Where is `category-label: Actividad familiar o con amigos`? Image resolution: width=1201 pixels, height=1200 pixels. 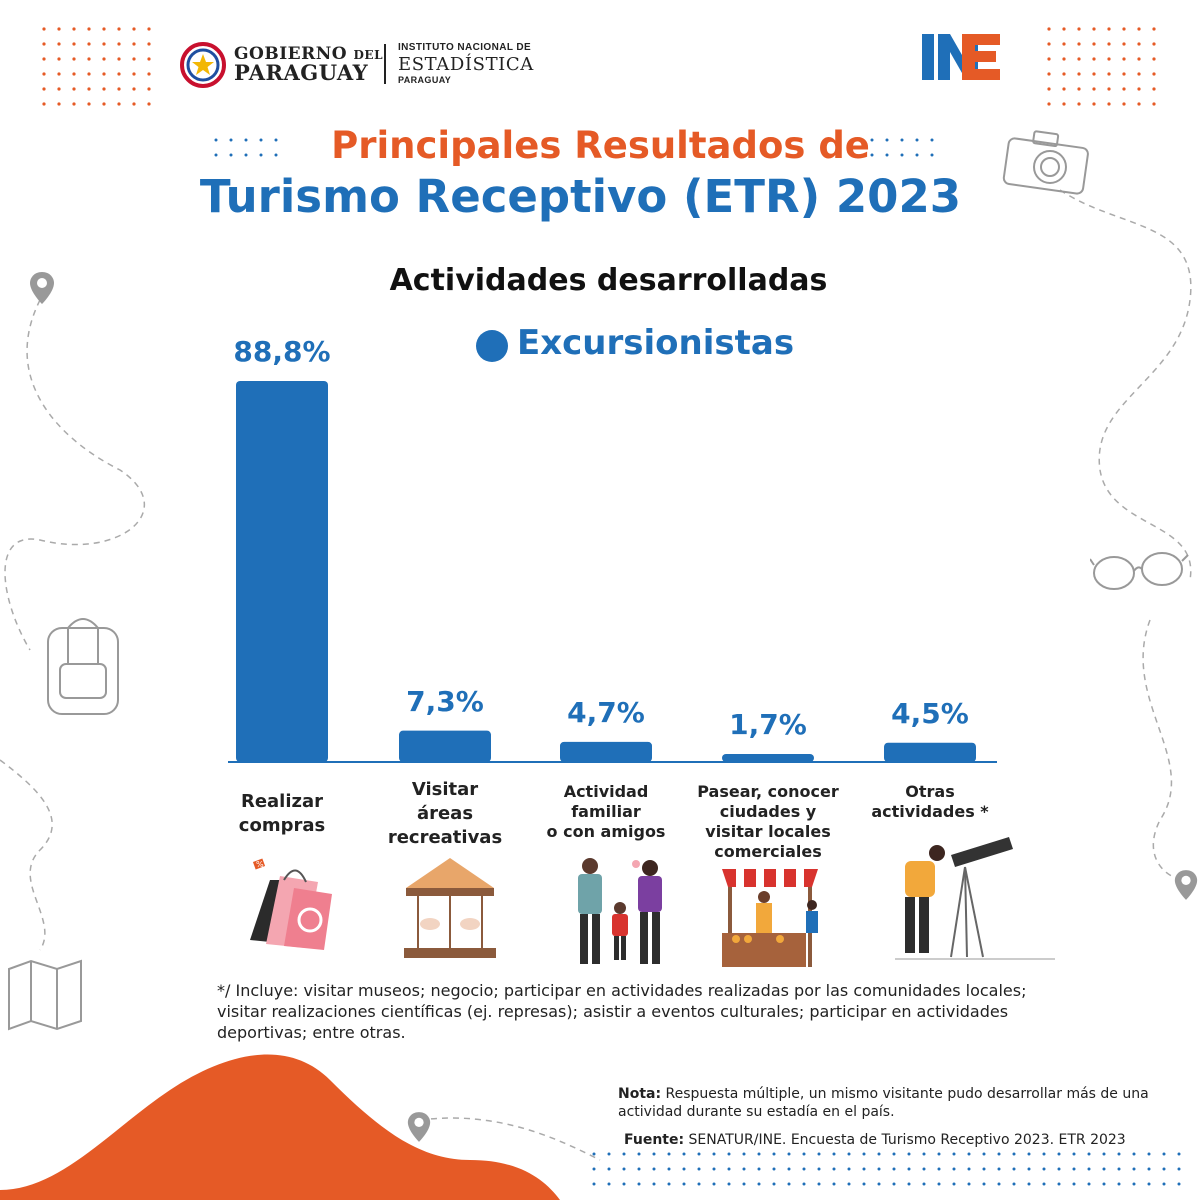
category-label: Actividad familiar o con amigos is located at coordinates (606, 812).